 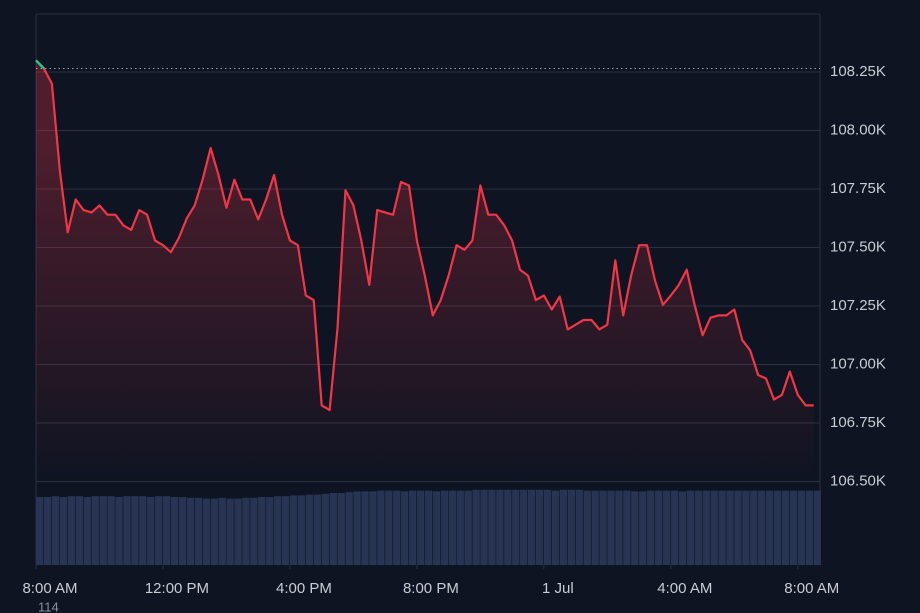 I want to click on y-tick-label: 108.00K, so click(x=858, y=129).